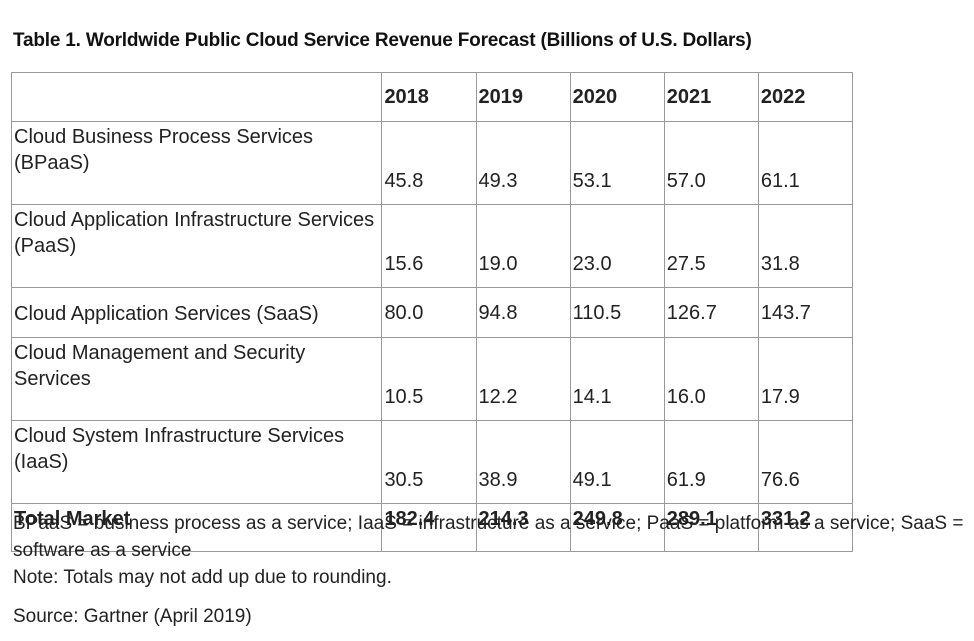 The image size is (974, 641). What do you see at coordinates (805, 312) in the screenshot?
I see `value-cell: 143.7` at bounding box center [805, 312].